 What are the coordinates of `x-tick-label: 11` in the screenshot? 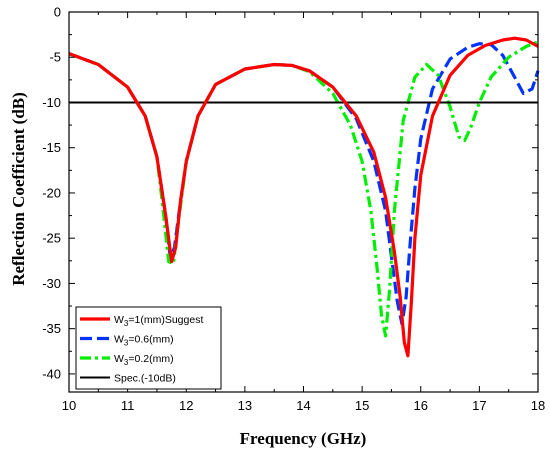 It's located at (128, 405).